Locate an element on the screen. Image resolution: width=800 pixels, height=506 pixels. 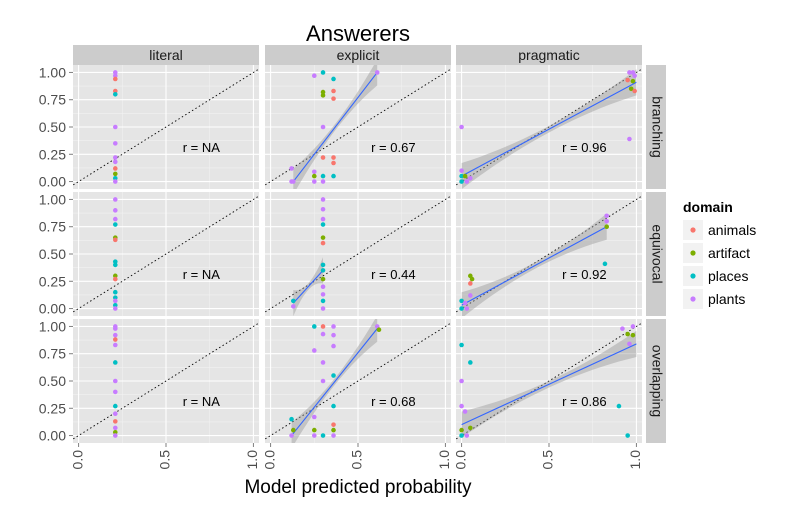
legend-title: domain is located at coordinates (708, 207).